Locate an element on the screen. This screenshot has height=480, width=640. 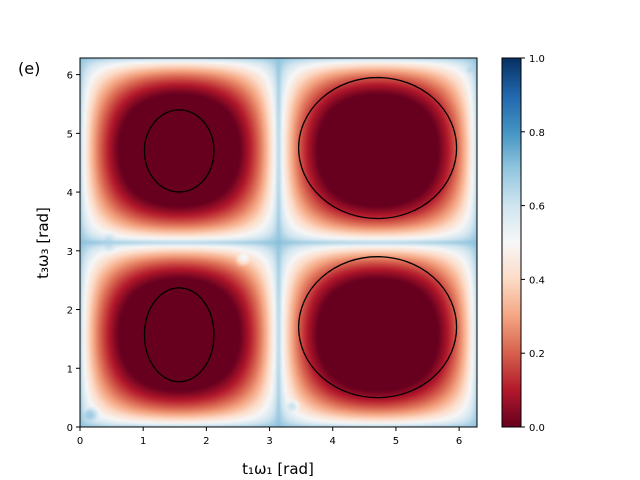
y-tick-label: 3 is located at coordinates (70, 252).